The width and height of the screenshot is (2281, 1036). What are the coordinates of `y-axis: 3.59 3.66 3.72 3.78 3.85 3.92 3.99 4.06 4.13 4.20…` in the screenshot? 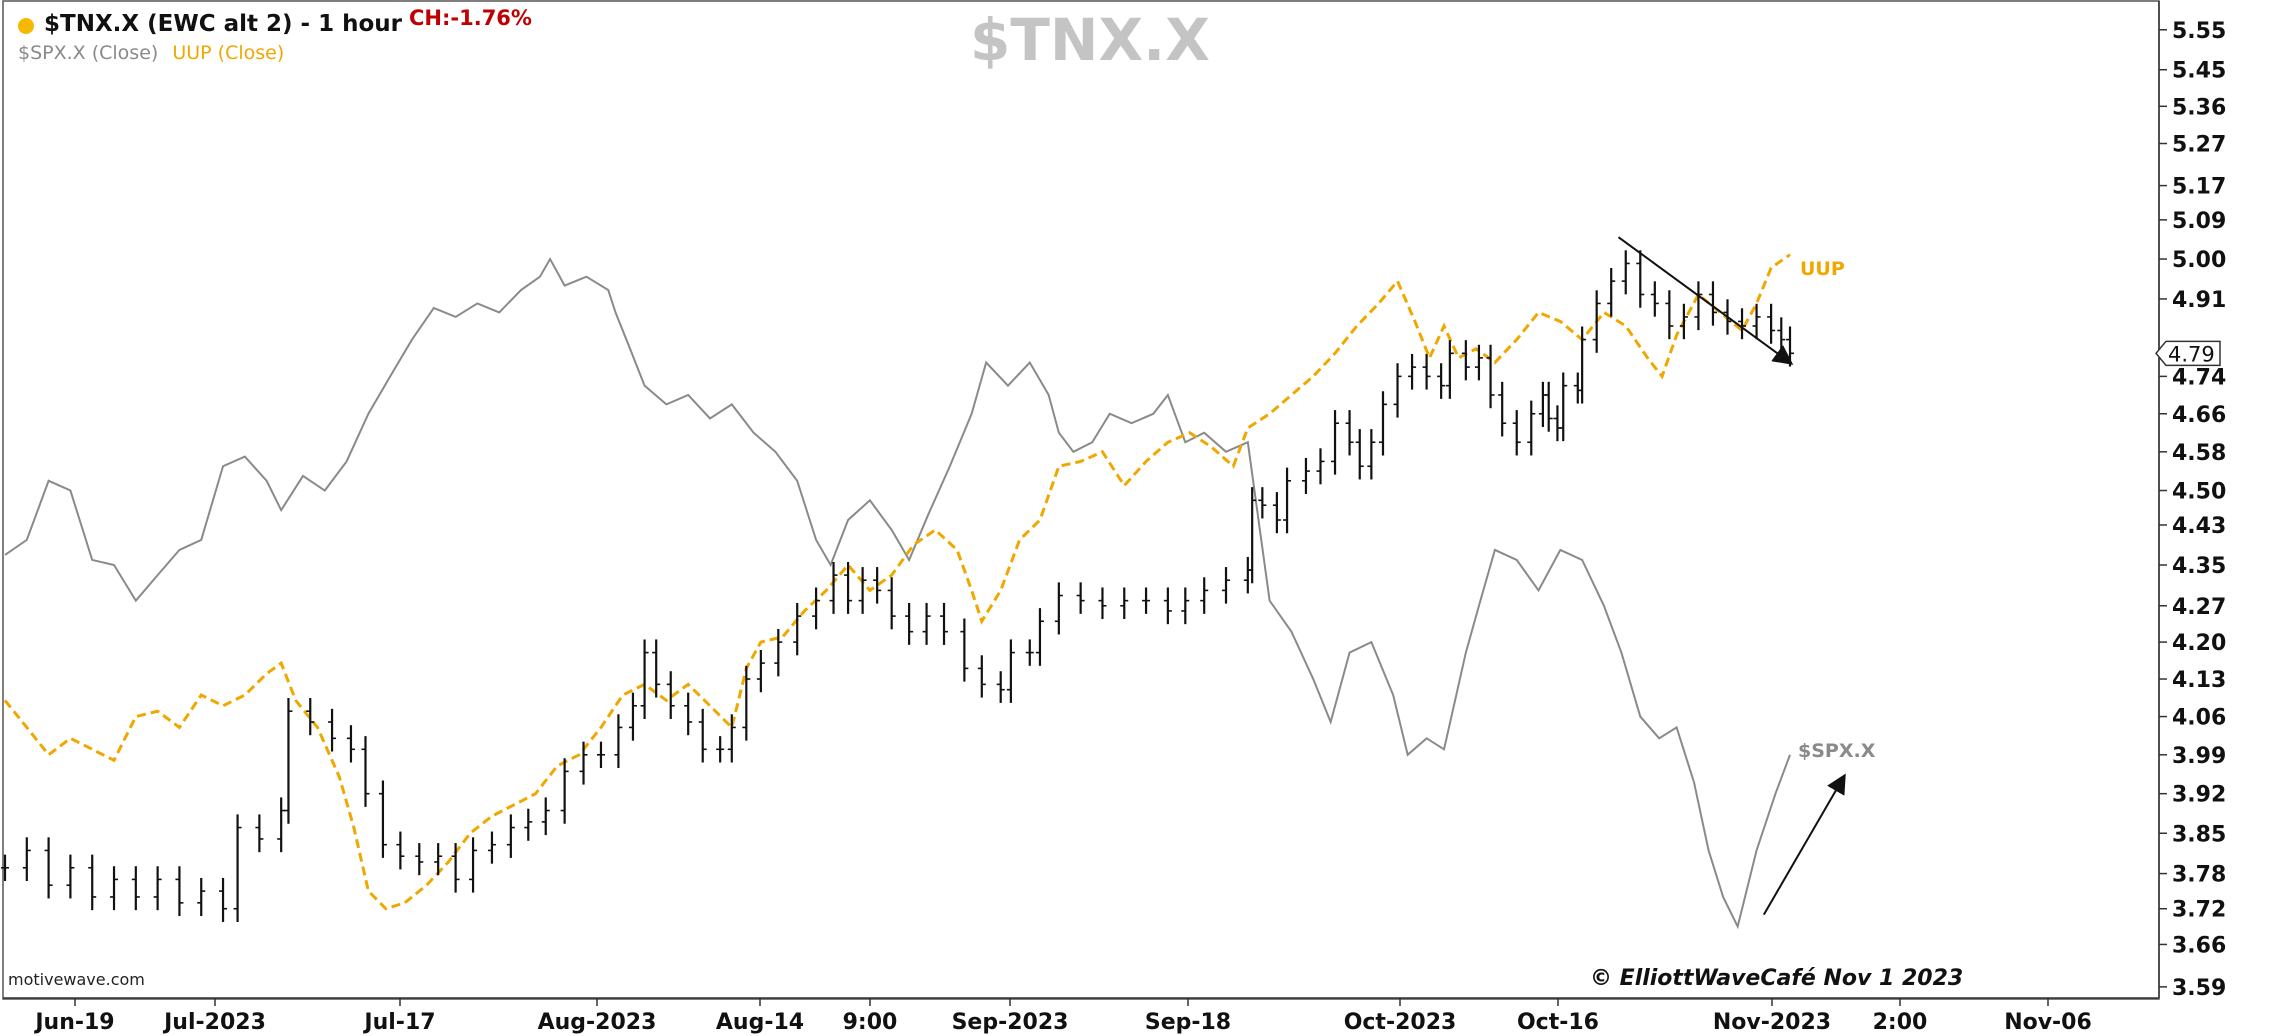 It's located at (2192, 510).